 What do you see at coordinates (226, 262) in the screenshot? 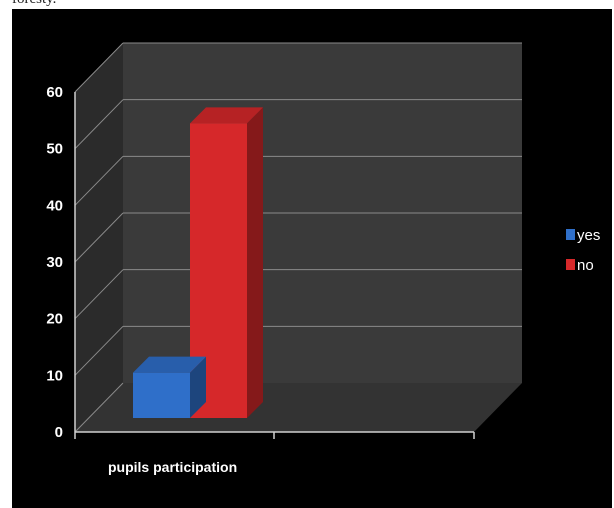
I see `bar-no` at bounding box center [226, 262].